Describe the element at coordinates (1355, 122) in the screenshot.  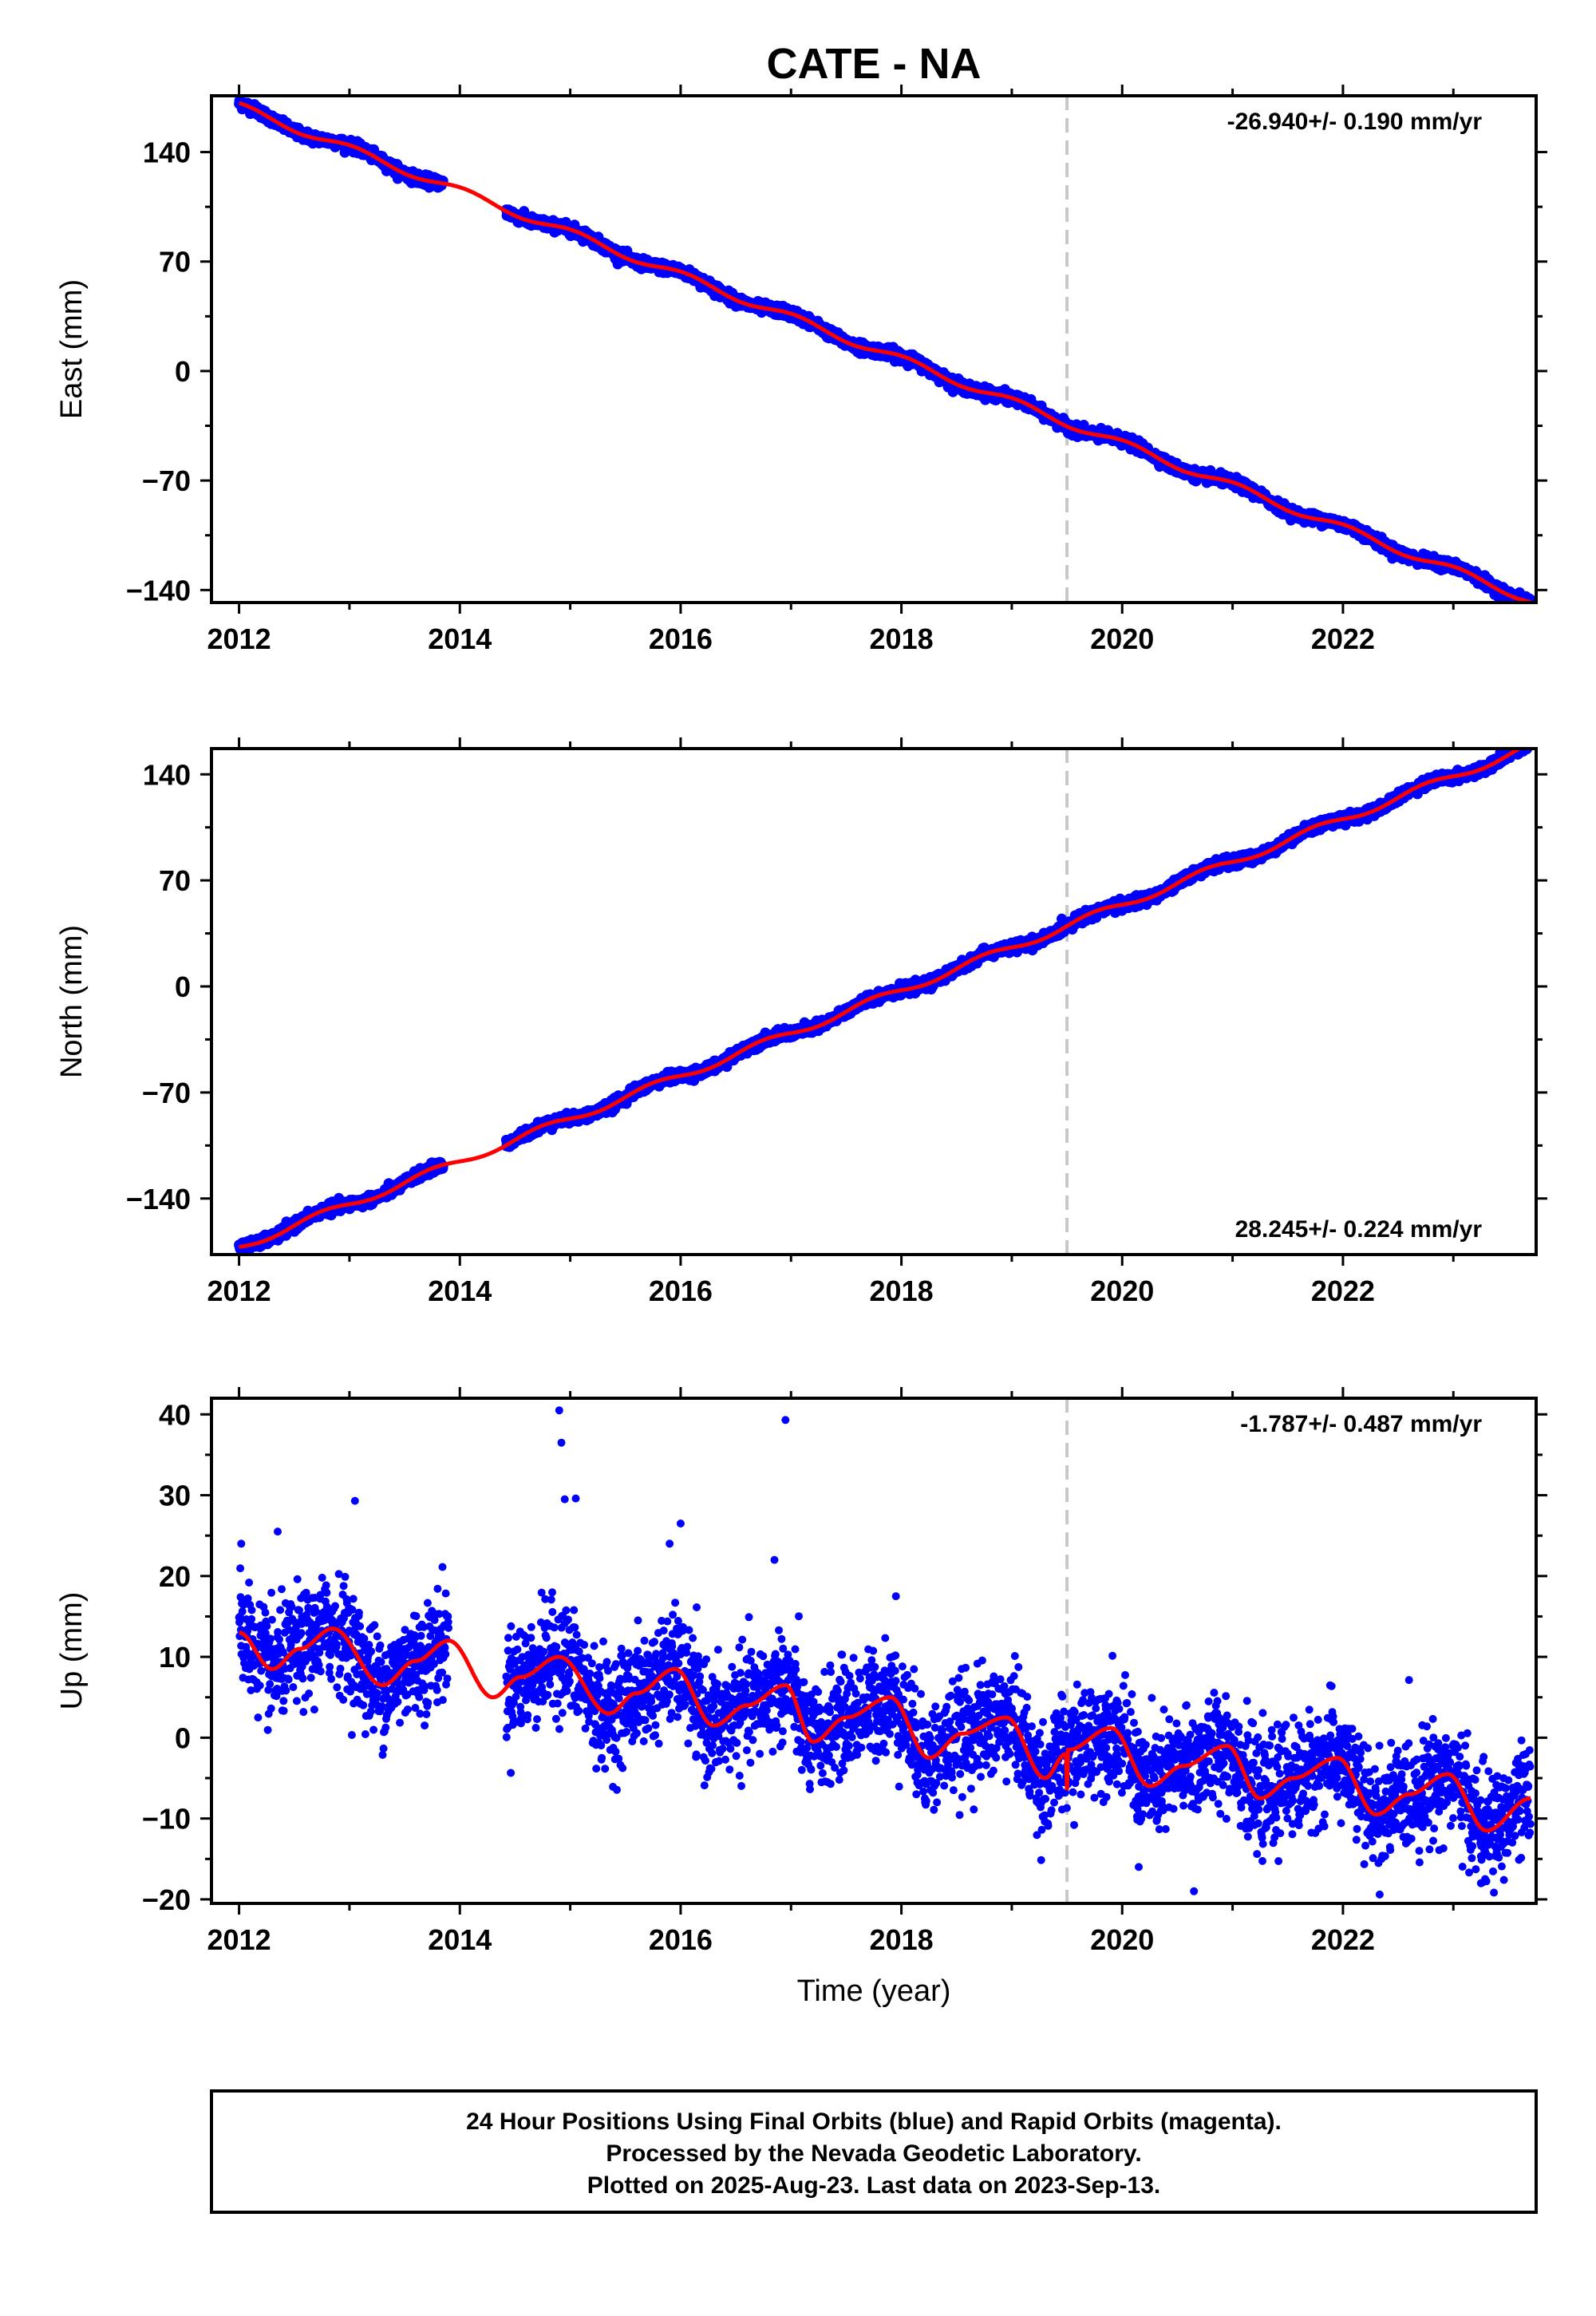
I see `rate-annotation: -26.940+/- 0.190 mm/yr` at that location.